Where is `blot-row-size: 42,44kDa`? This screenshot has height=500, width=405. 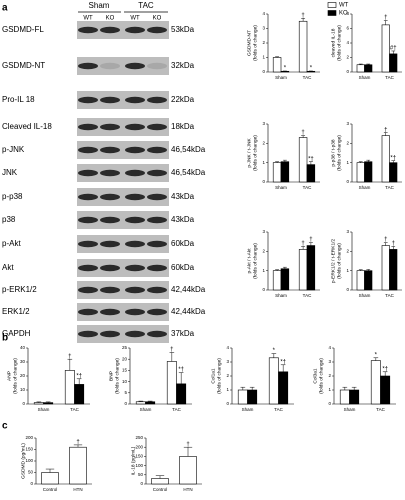
blot-row-size: 42,44kDa is located at coordinates (188, 289).